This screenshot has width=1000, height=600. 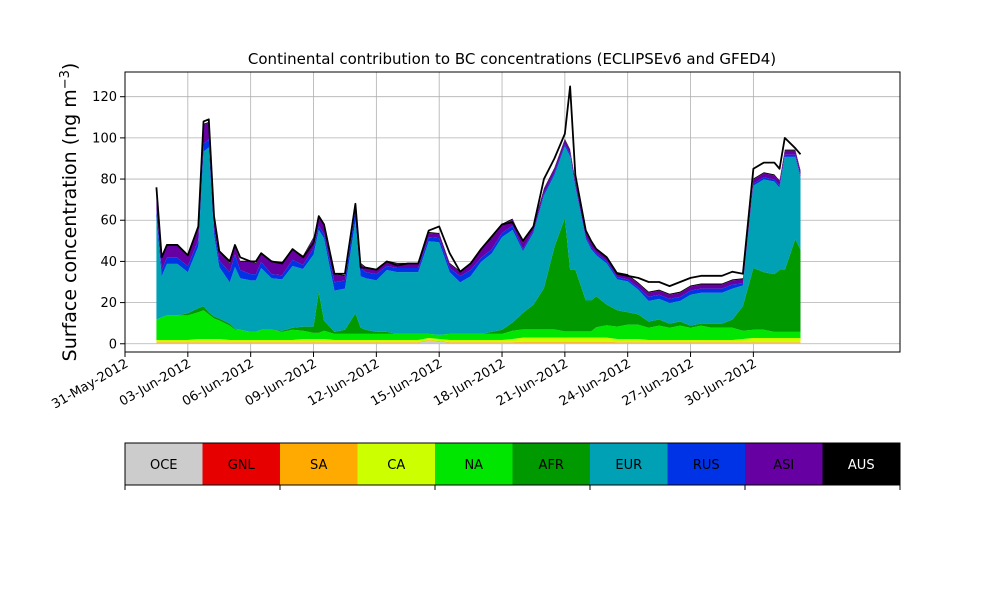 I want to click on area-ca, so click(x=478, y=340).